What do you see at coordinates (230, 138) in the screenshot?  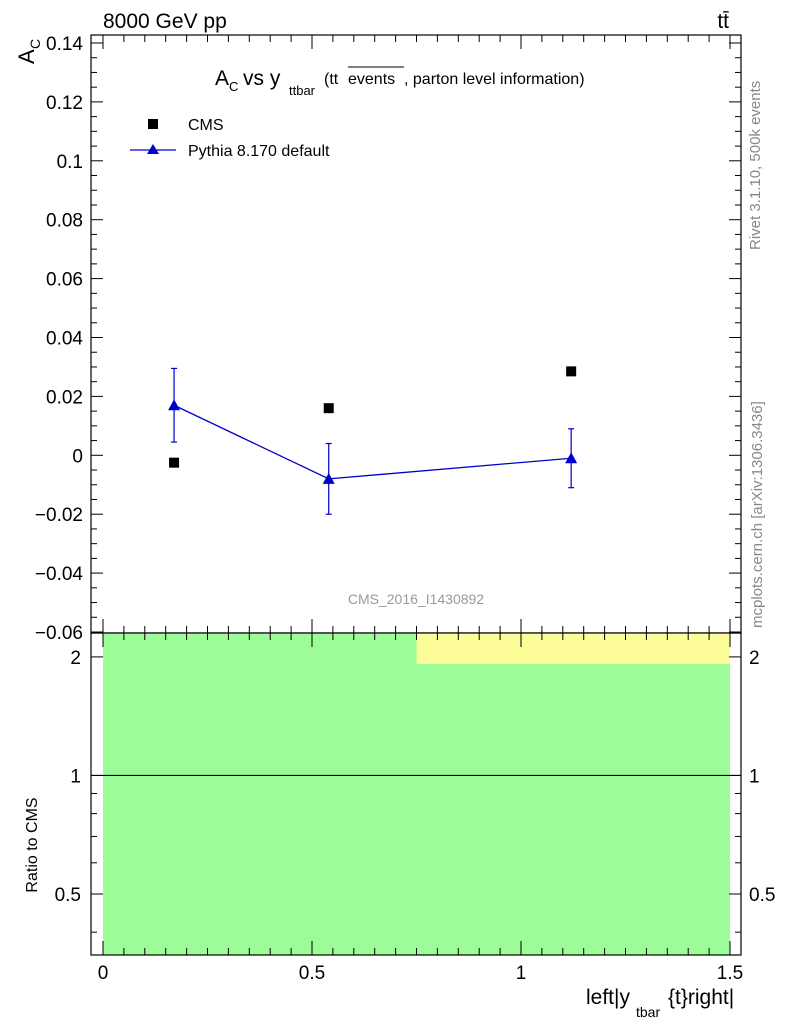 I see `legend: CMS Pythia 8.170 default` at bounding box center [230, 138].